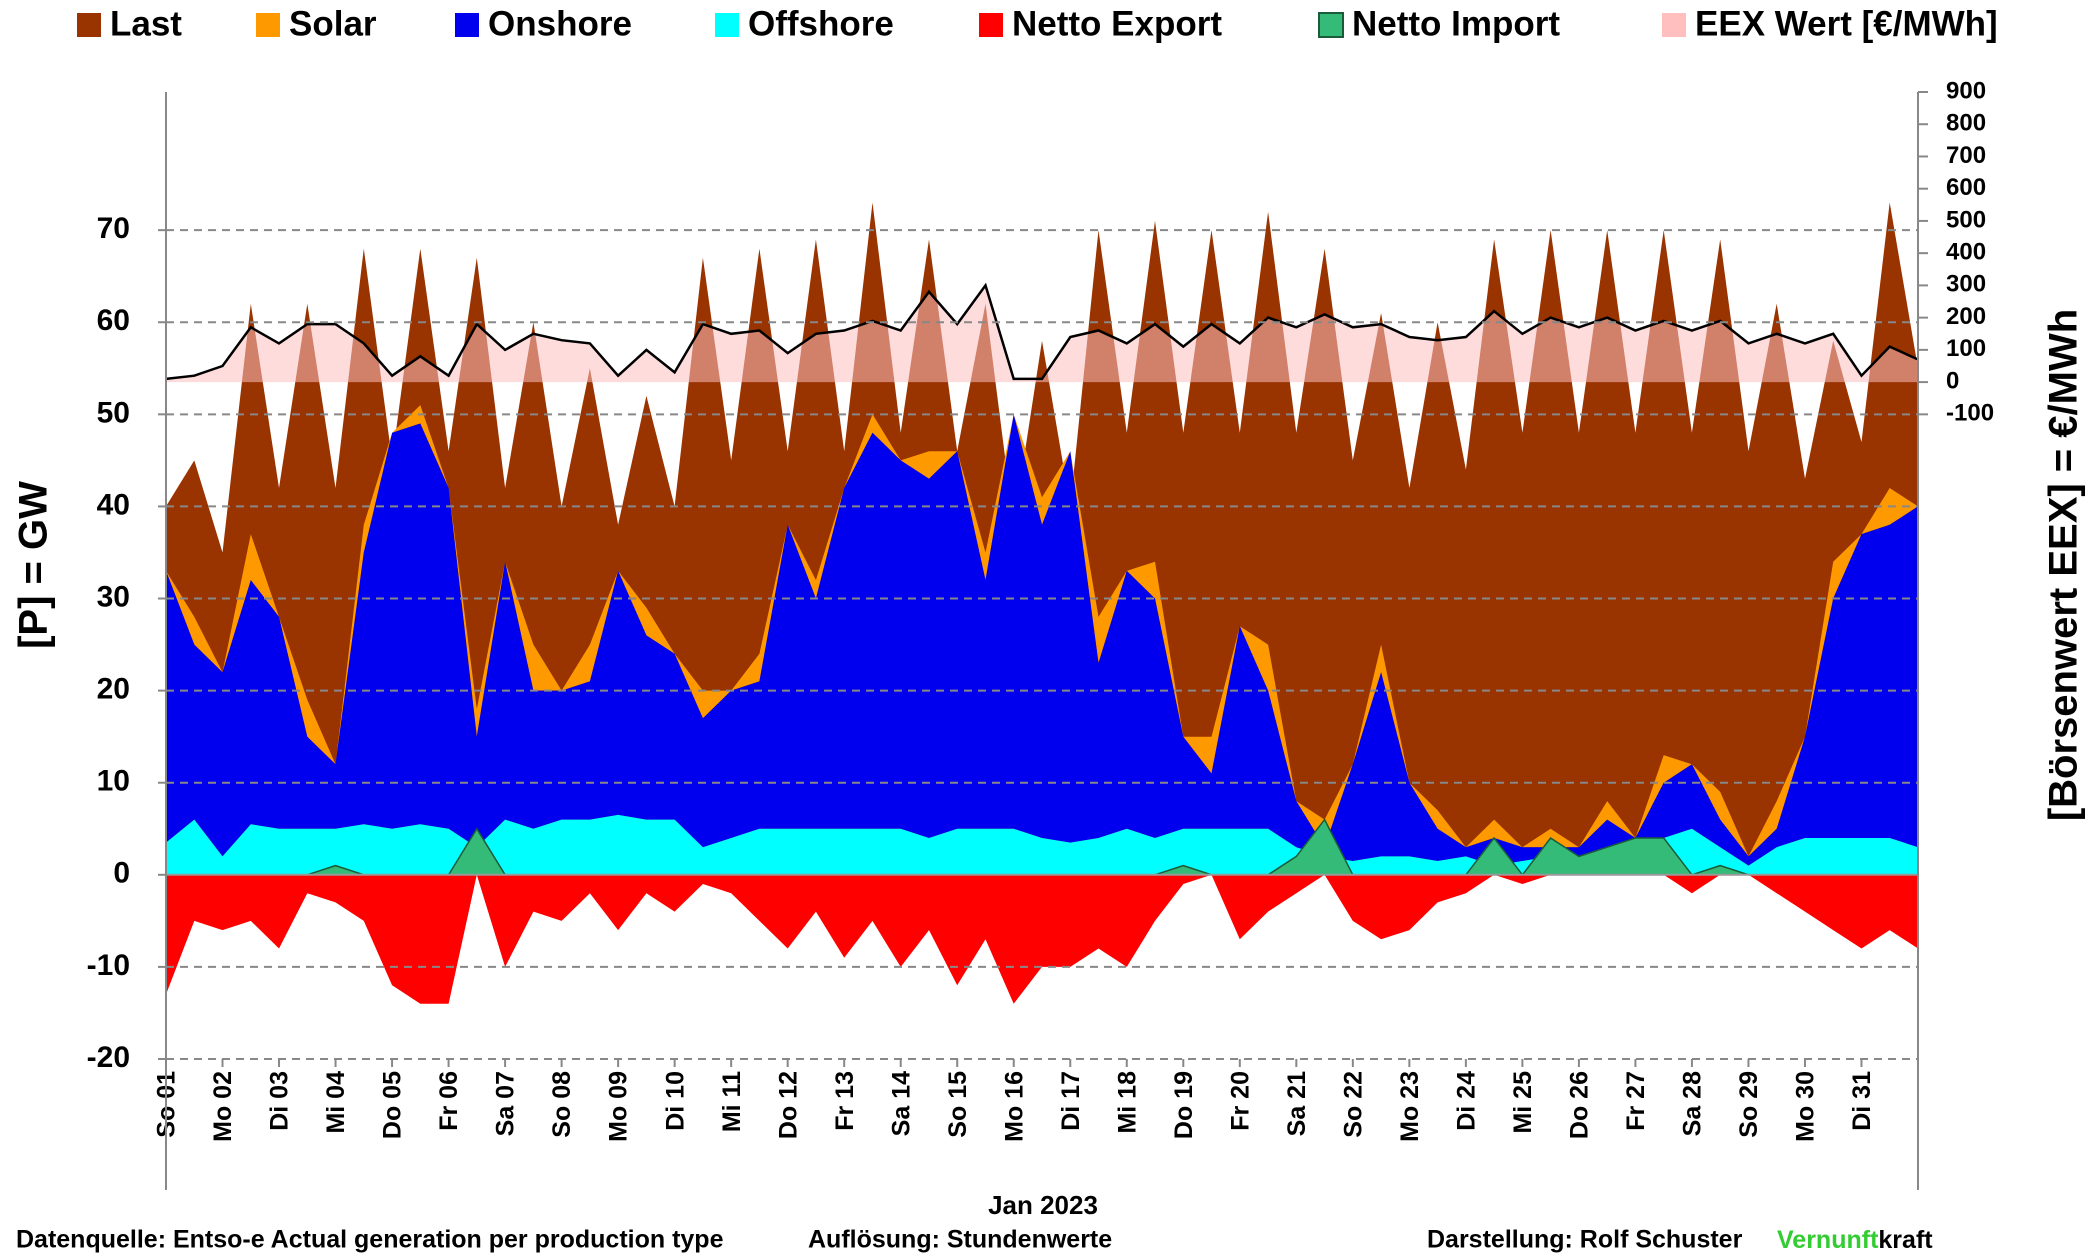  I want to click on y2-tick-label: 400, so click(1966, 252).